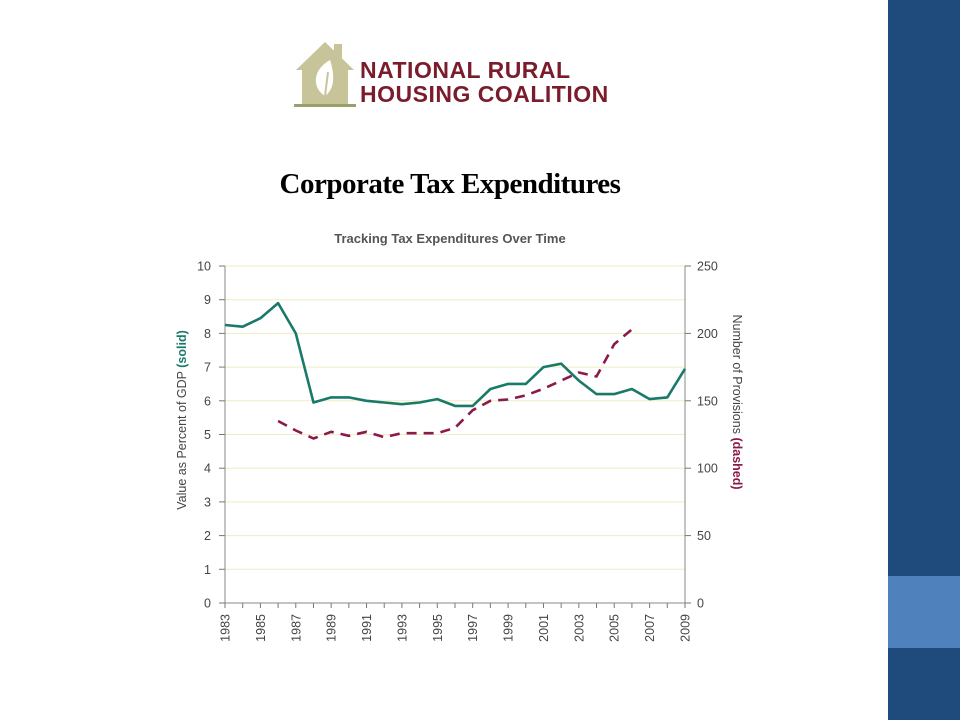 The width and height of the screenshot is (960, 720). What do you see at coordinates (261, 628) in the screenshot?
I see `x-tick-label: 1985` at bounding box center [261, 628].